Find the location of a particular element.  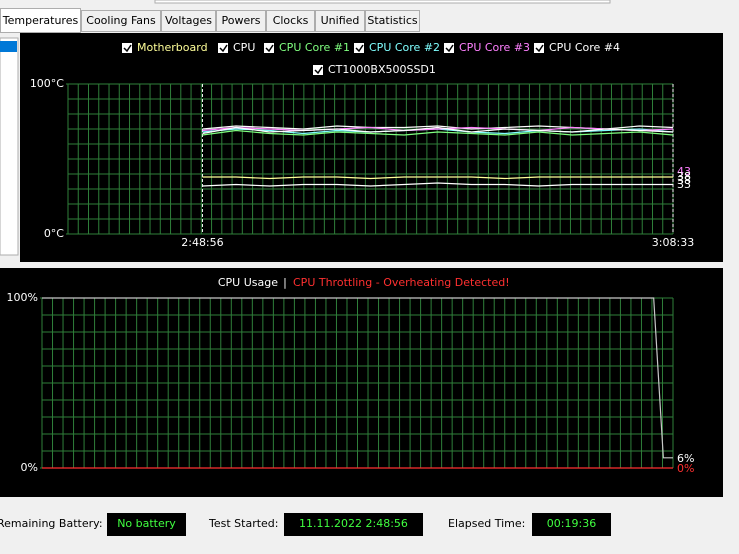

side-list is located at coordinates (9, 146).